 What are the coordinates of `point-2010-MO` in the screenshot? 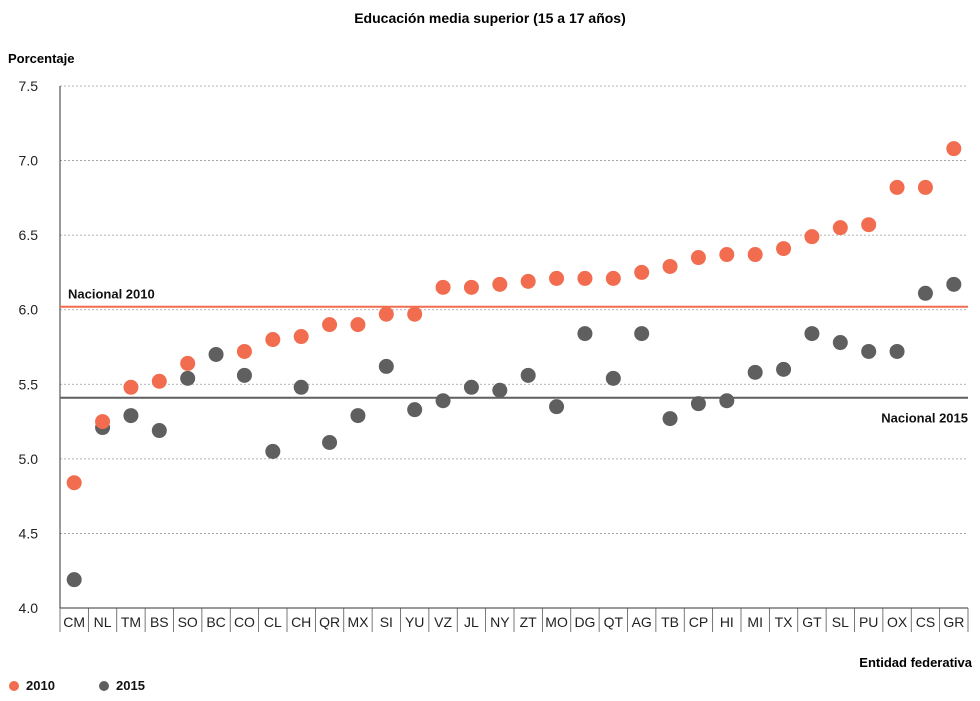 It's located at (557, 278).